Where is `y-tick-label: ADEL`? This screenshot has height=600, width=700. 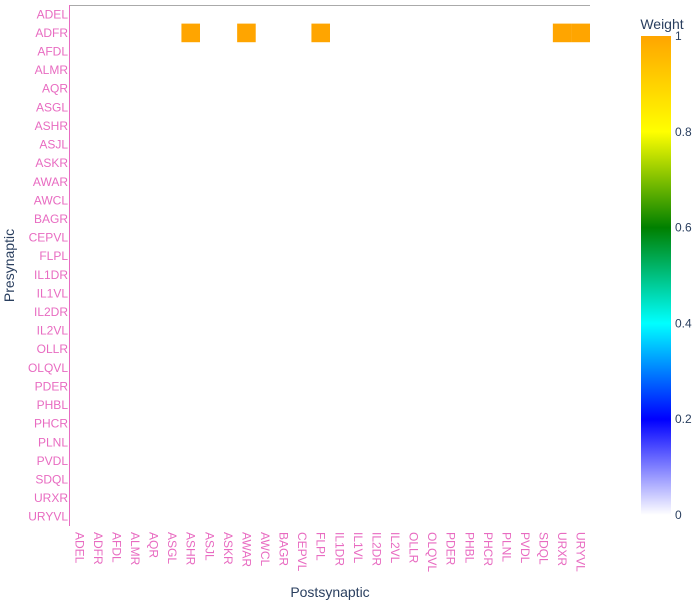 y-tick-label: ADEL is located at coordinates (53, 14).